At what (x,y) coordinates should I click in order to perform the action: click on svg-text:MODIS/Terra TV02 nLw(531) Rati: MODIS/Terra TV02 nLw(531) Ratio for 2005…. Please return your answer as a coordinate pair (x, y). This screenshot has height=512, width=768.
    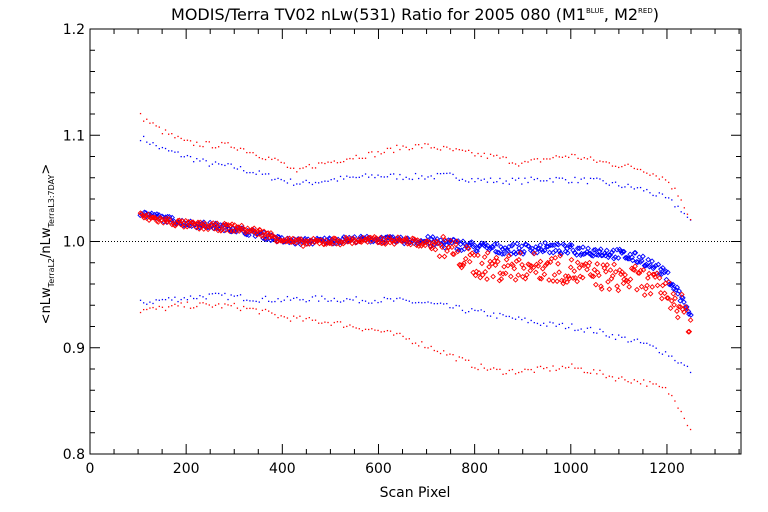
    Looking at the image, I should click on (415, 14).